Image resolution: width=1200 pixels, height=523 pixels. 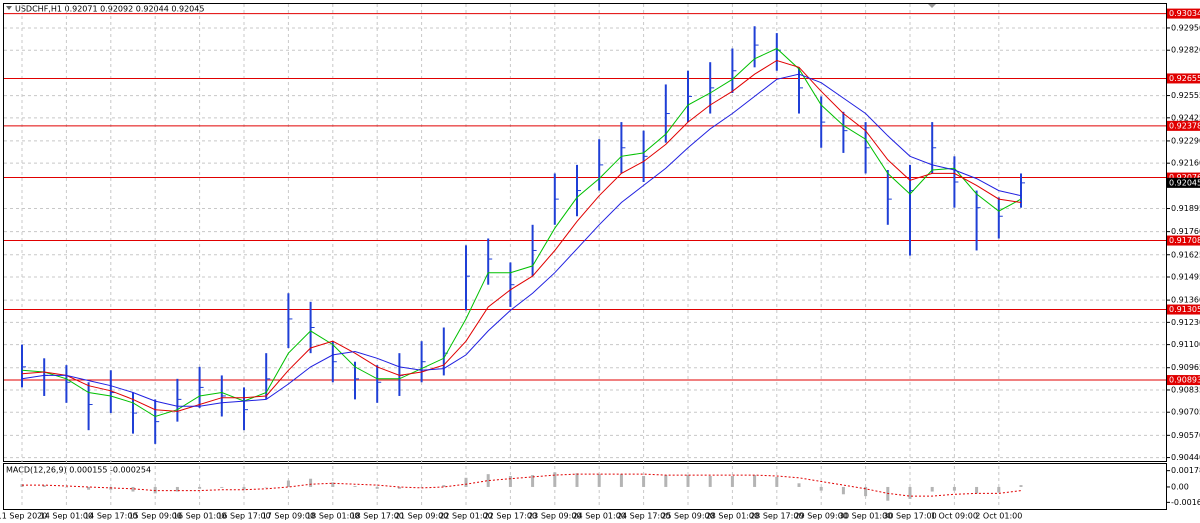 What do you see at coordinates (110, 516) in the screenshot?
I see `x-tick-label: 14 Sep 17:00` at bounding box center [110, 516].